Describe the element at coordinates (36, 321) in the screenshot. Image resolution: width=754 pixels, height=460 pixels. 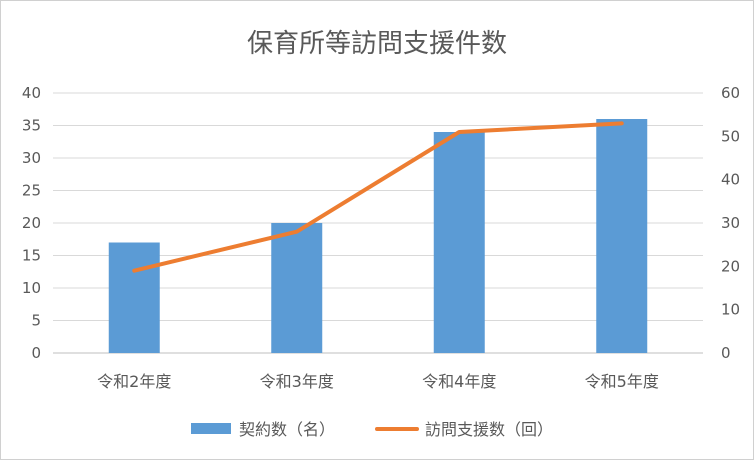
I see `y-left-tick-label: 5` at that location.